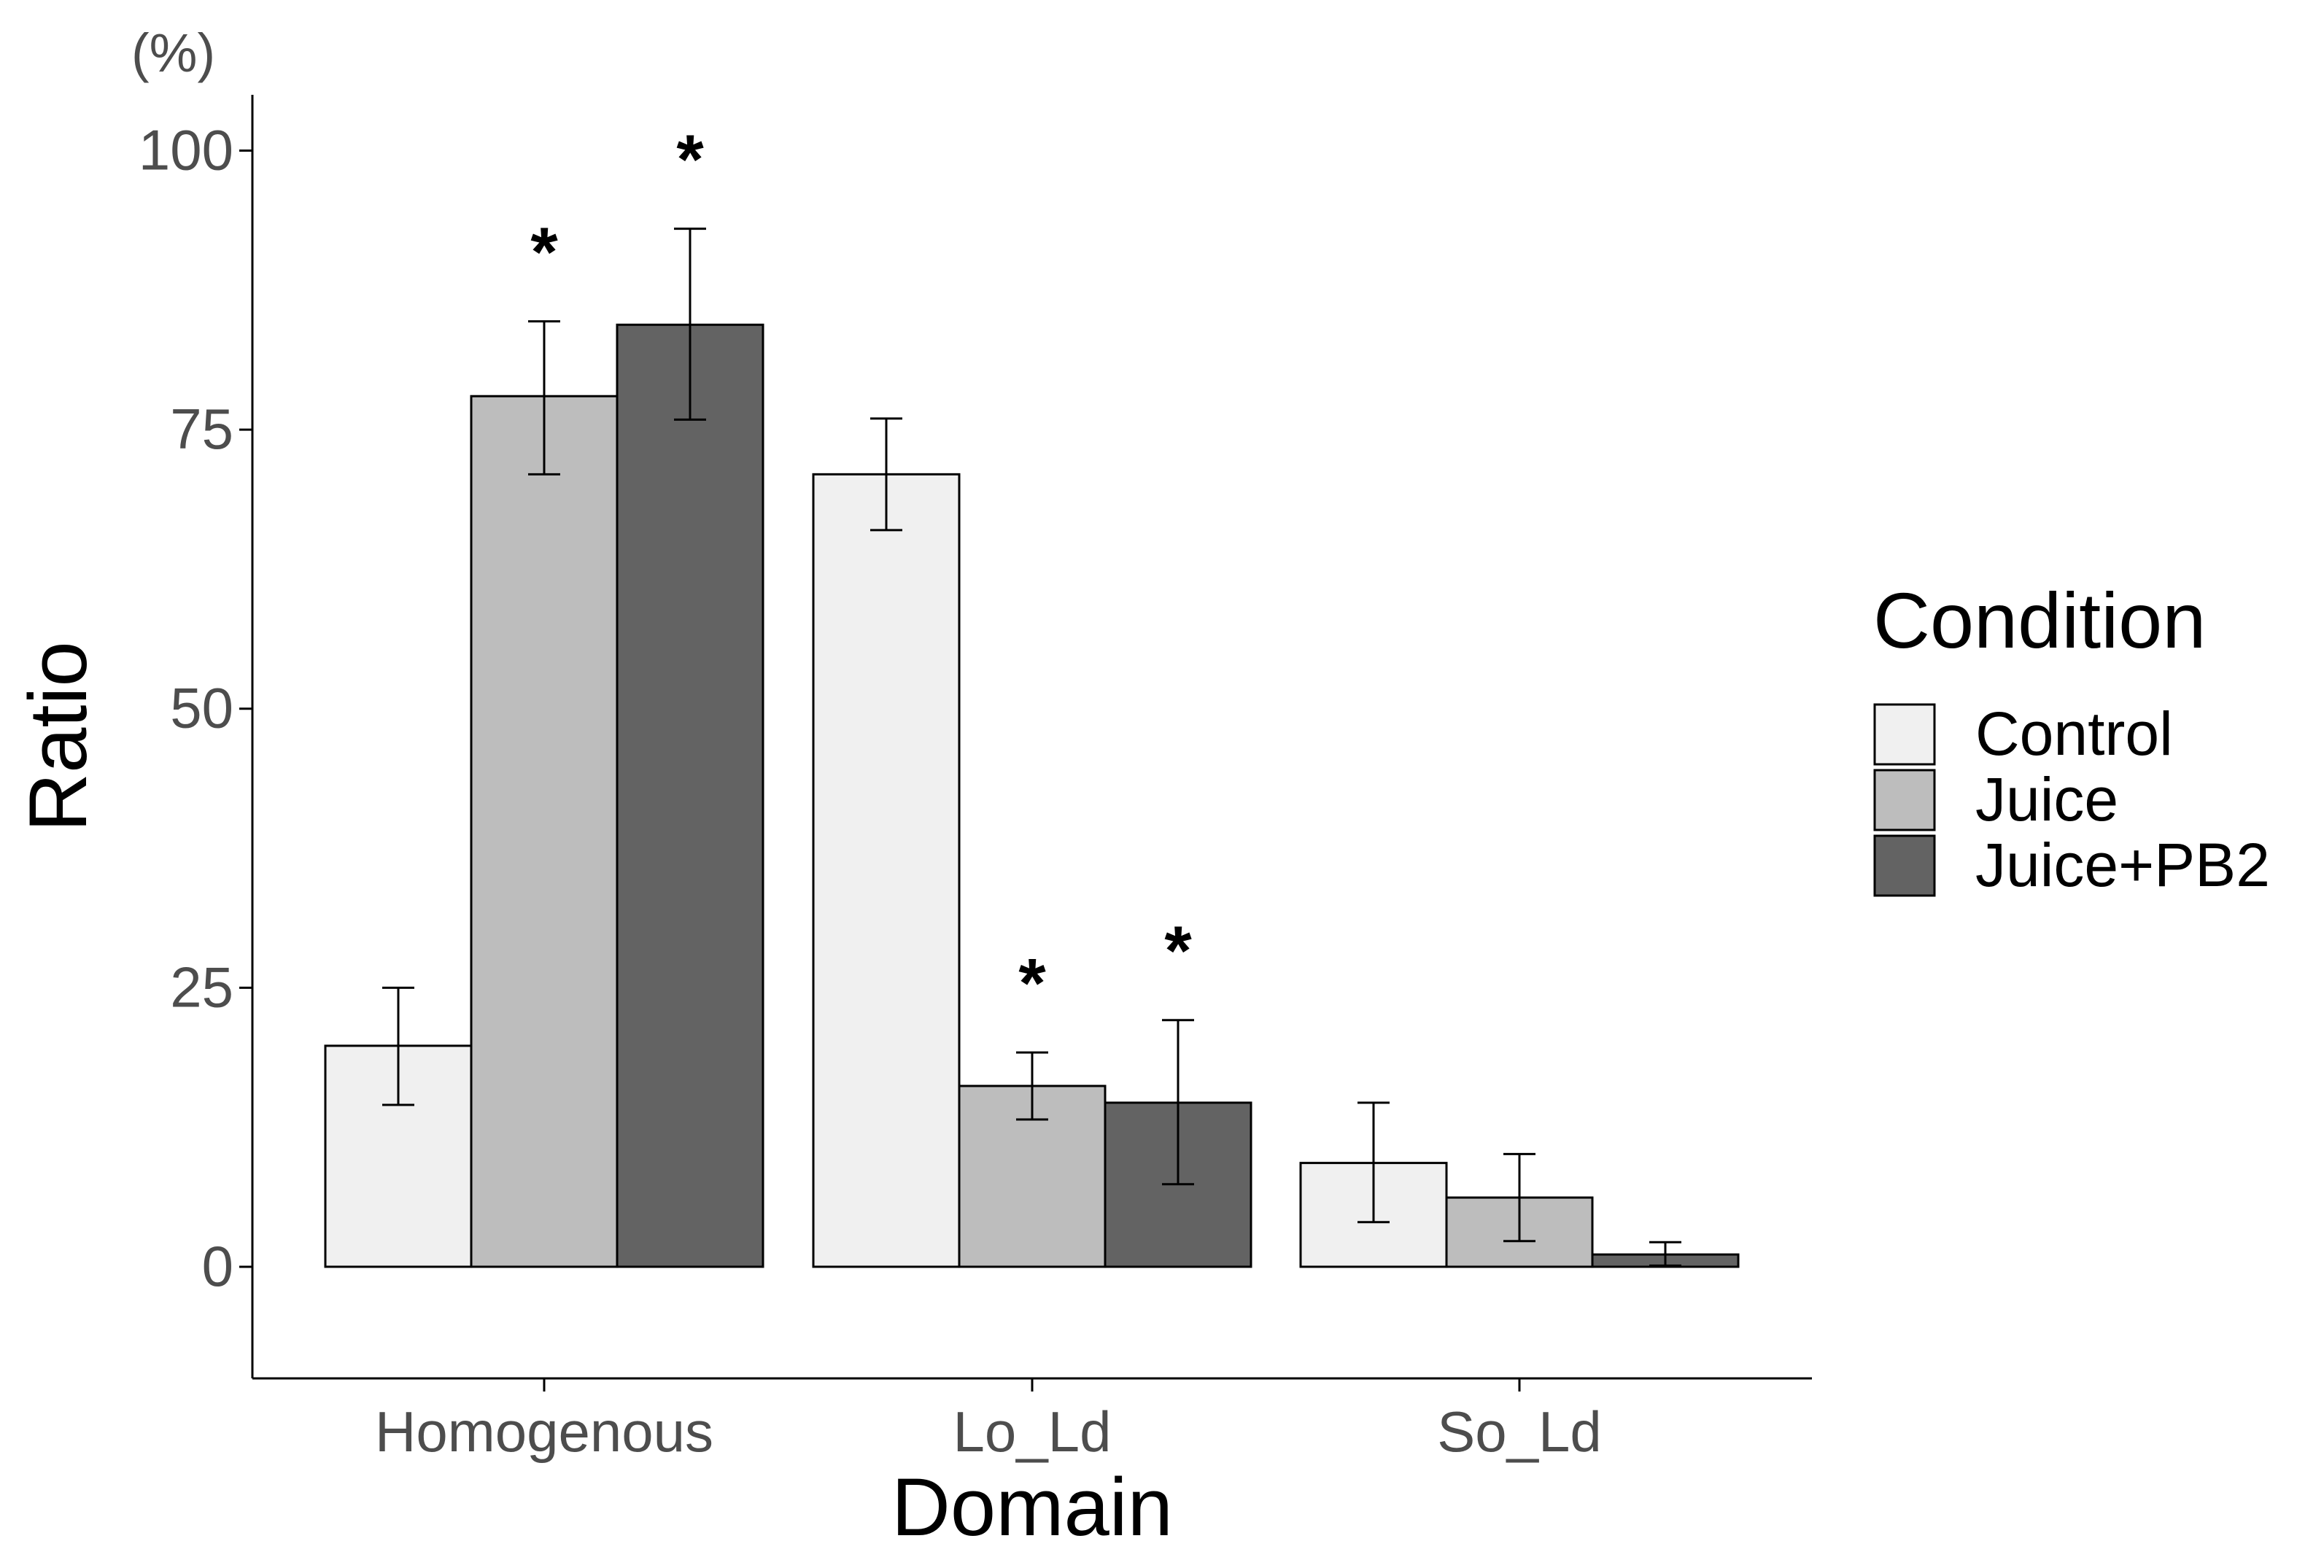  Describe the element at coordinates (202, 708) in the screenshot. I see `y-tick-label: 50` at that location.